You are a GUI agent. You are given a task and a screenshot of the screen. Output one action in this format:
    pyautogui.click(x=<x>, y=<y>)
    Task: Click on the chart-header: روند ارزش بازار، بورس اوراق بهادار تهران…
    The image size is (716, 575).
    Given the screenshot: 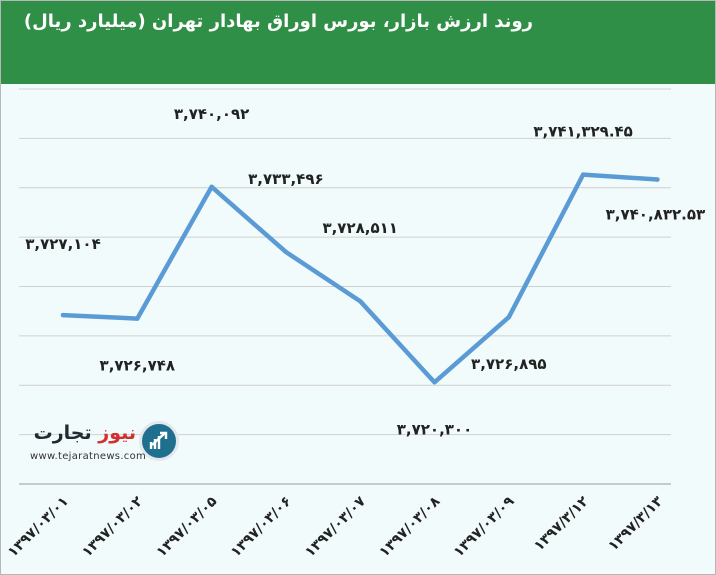 What is the action you would take?
    pyautogui.click(x=358, y=42)
    